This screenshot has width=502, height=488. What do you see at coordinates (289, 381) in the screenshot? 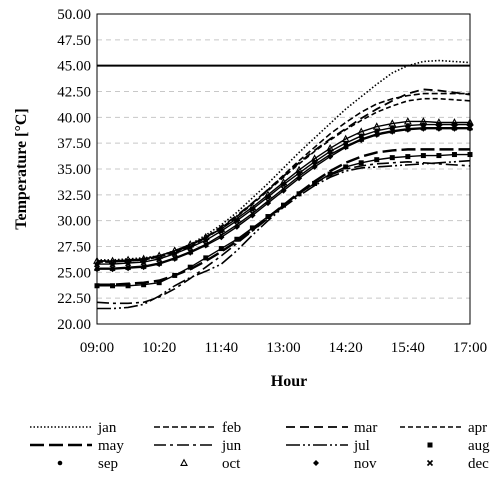
I see `x-axis-title: Hour` at bounding box center [289, 381].